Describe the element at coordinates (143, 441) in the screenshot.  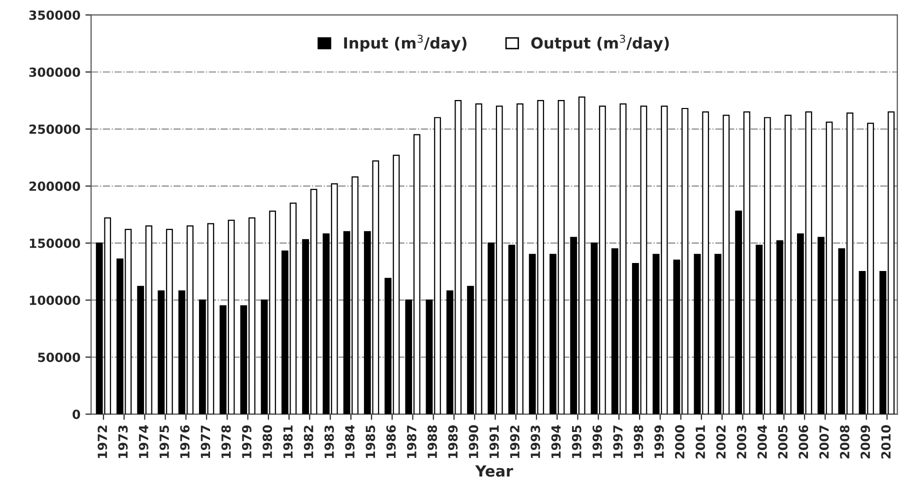
I see `x-tick-label: 1974` at that location.